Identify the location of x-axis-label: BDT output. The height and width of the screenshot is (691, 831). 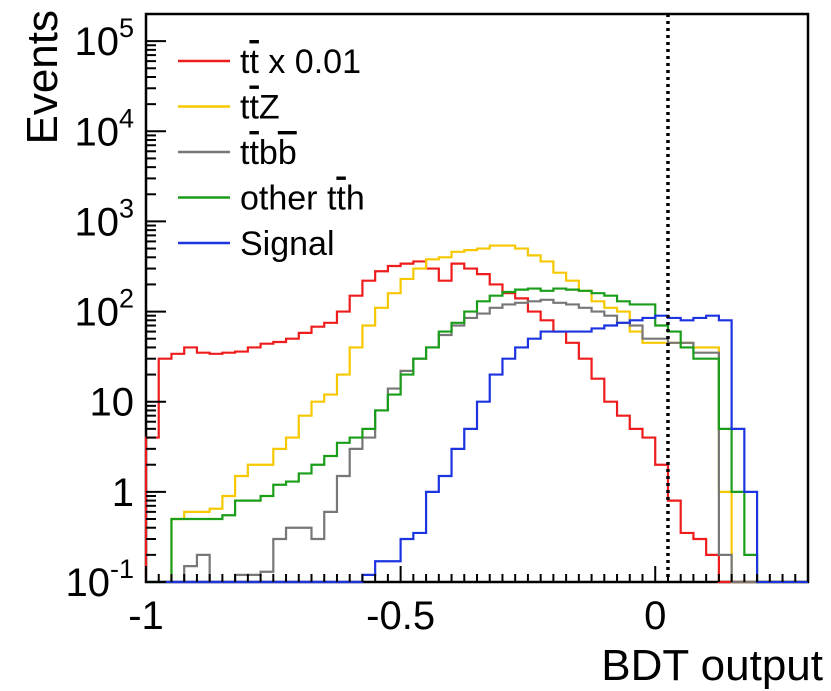
(712, 665).